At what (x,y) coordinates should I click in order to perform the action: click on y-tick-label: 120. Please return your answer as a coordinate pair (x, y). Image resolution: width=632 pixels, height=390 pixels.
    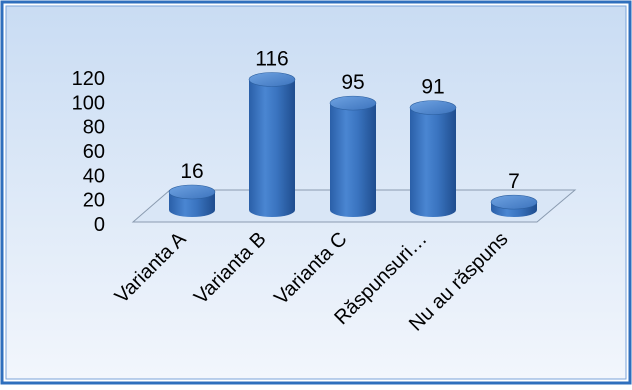
    Looking at the image, I should click on (88, 79).